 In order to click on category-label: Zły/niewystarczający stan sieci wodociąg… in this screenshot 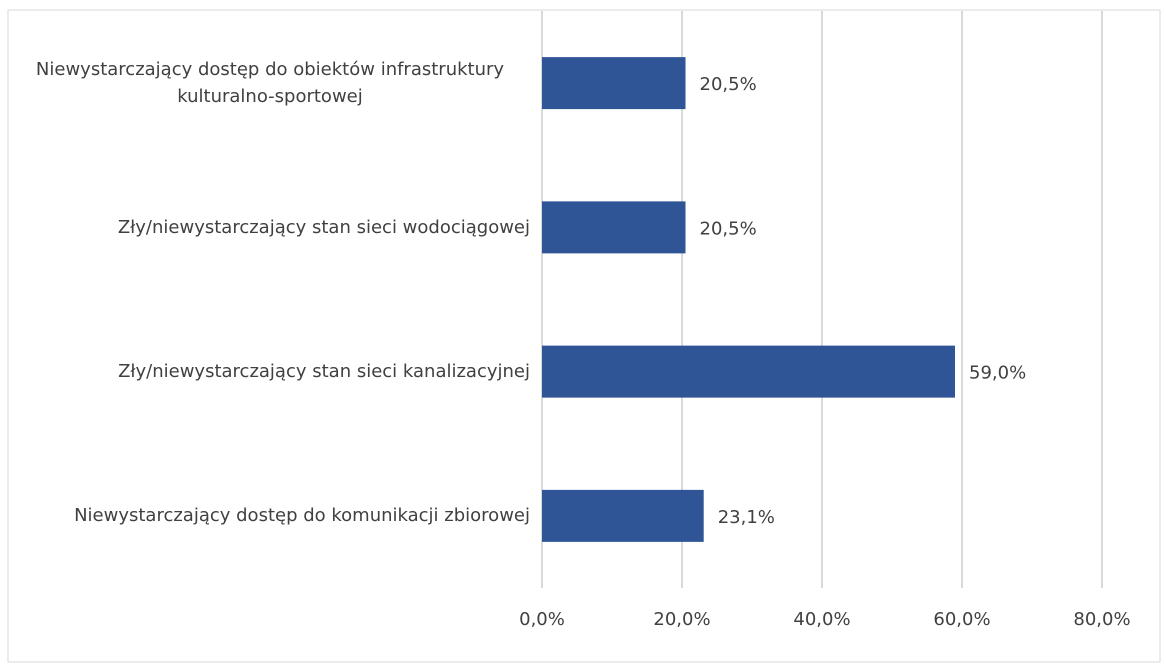, I will do `click(270, 227)`.